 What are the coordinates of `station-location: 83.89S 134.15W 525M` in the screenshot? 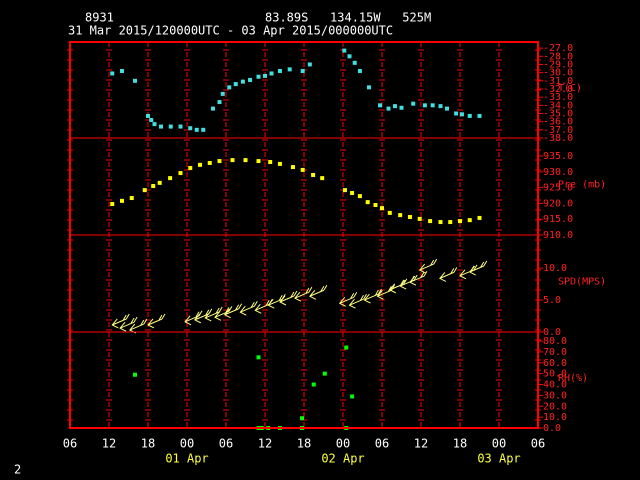 It's located at (348, 18).